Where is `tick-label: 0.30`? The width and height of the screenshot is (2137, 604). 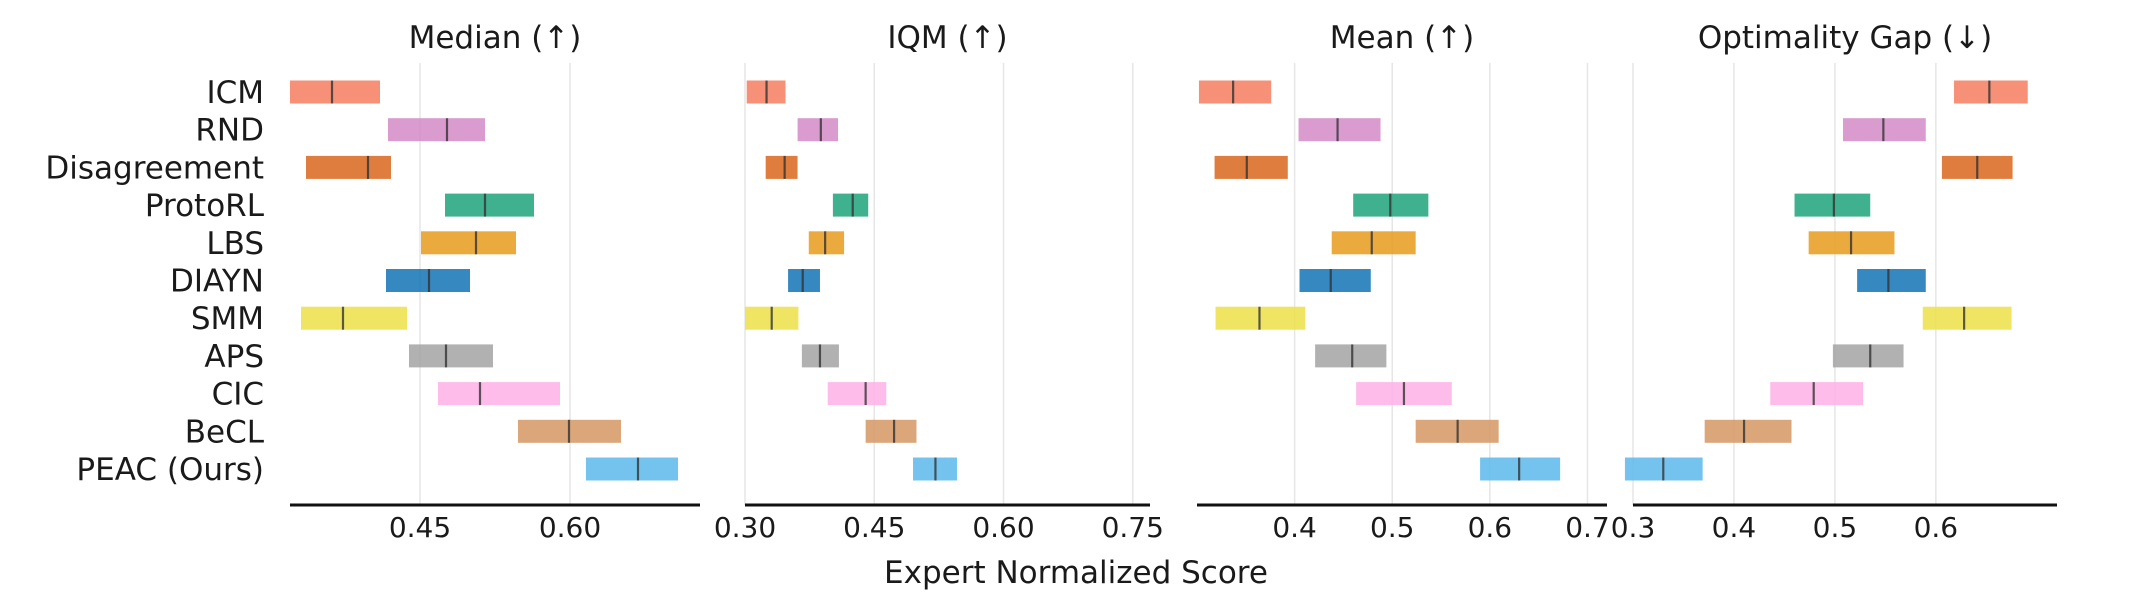 tick-label: 0.30 is located at coordinates (745, 527).